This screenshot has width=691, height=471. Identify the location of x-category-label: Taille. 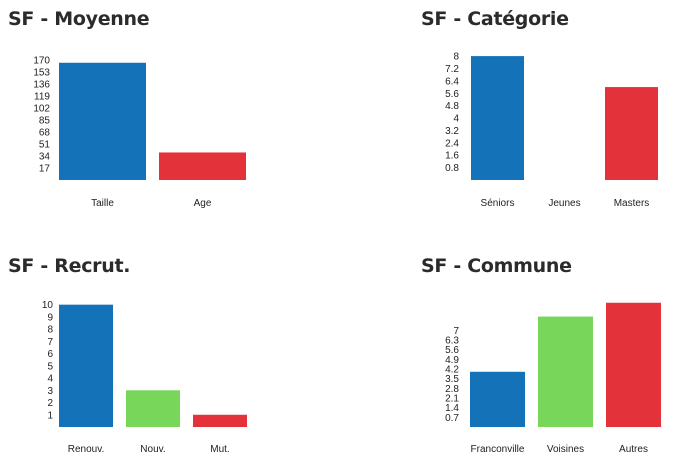
(102, 203).